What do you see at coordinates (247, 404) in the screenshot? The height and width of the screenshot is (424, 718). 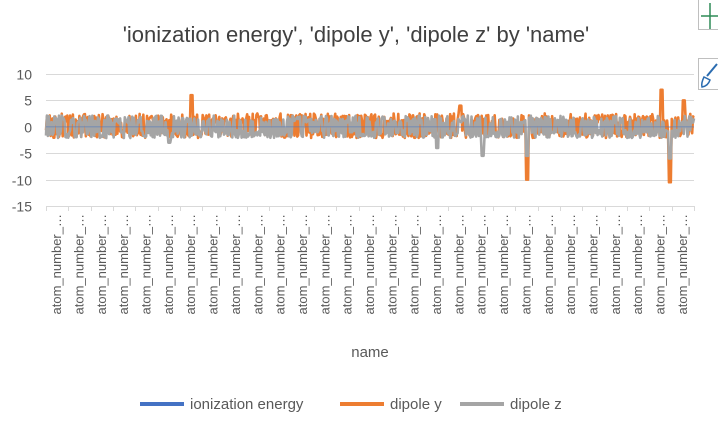 I see `legend-label: ionization energy` at bounding box center [247, 404].